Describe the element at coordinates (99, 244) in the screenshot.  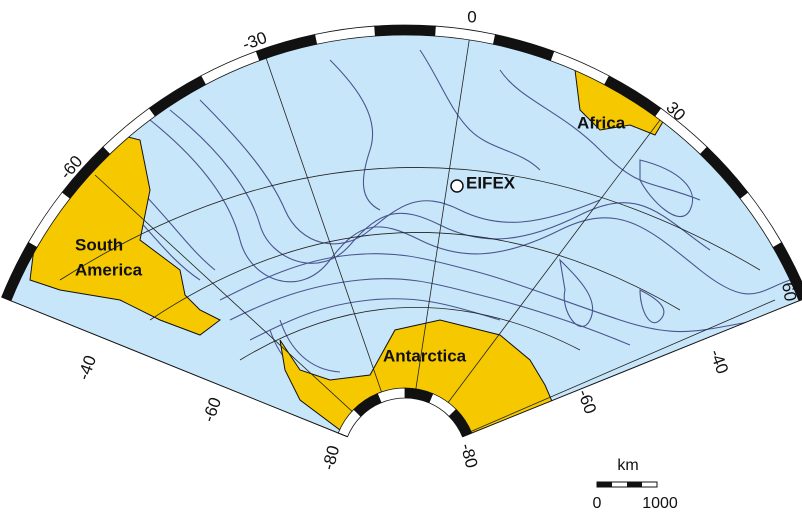
I see `region-label: South` at that location.